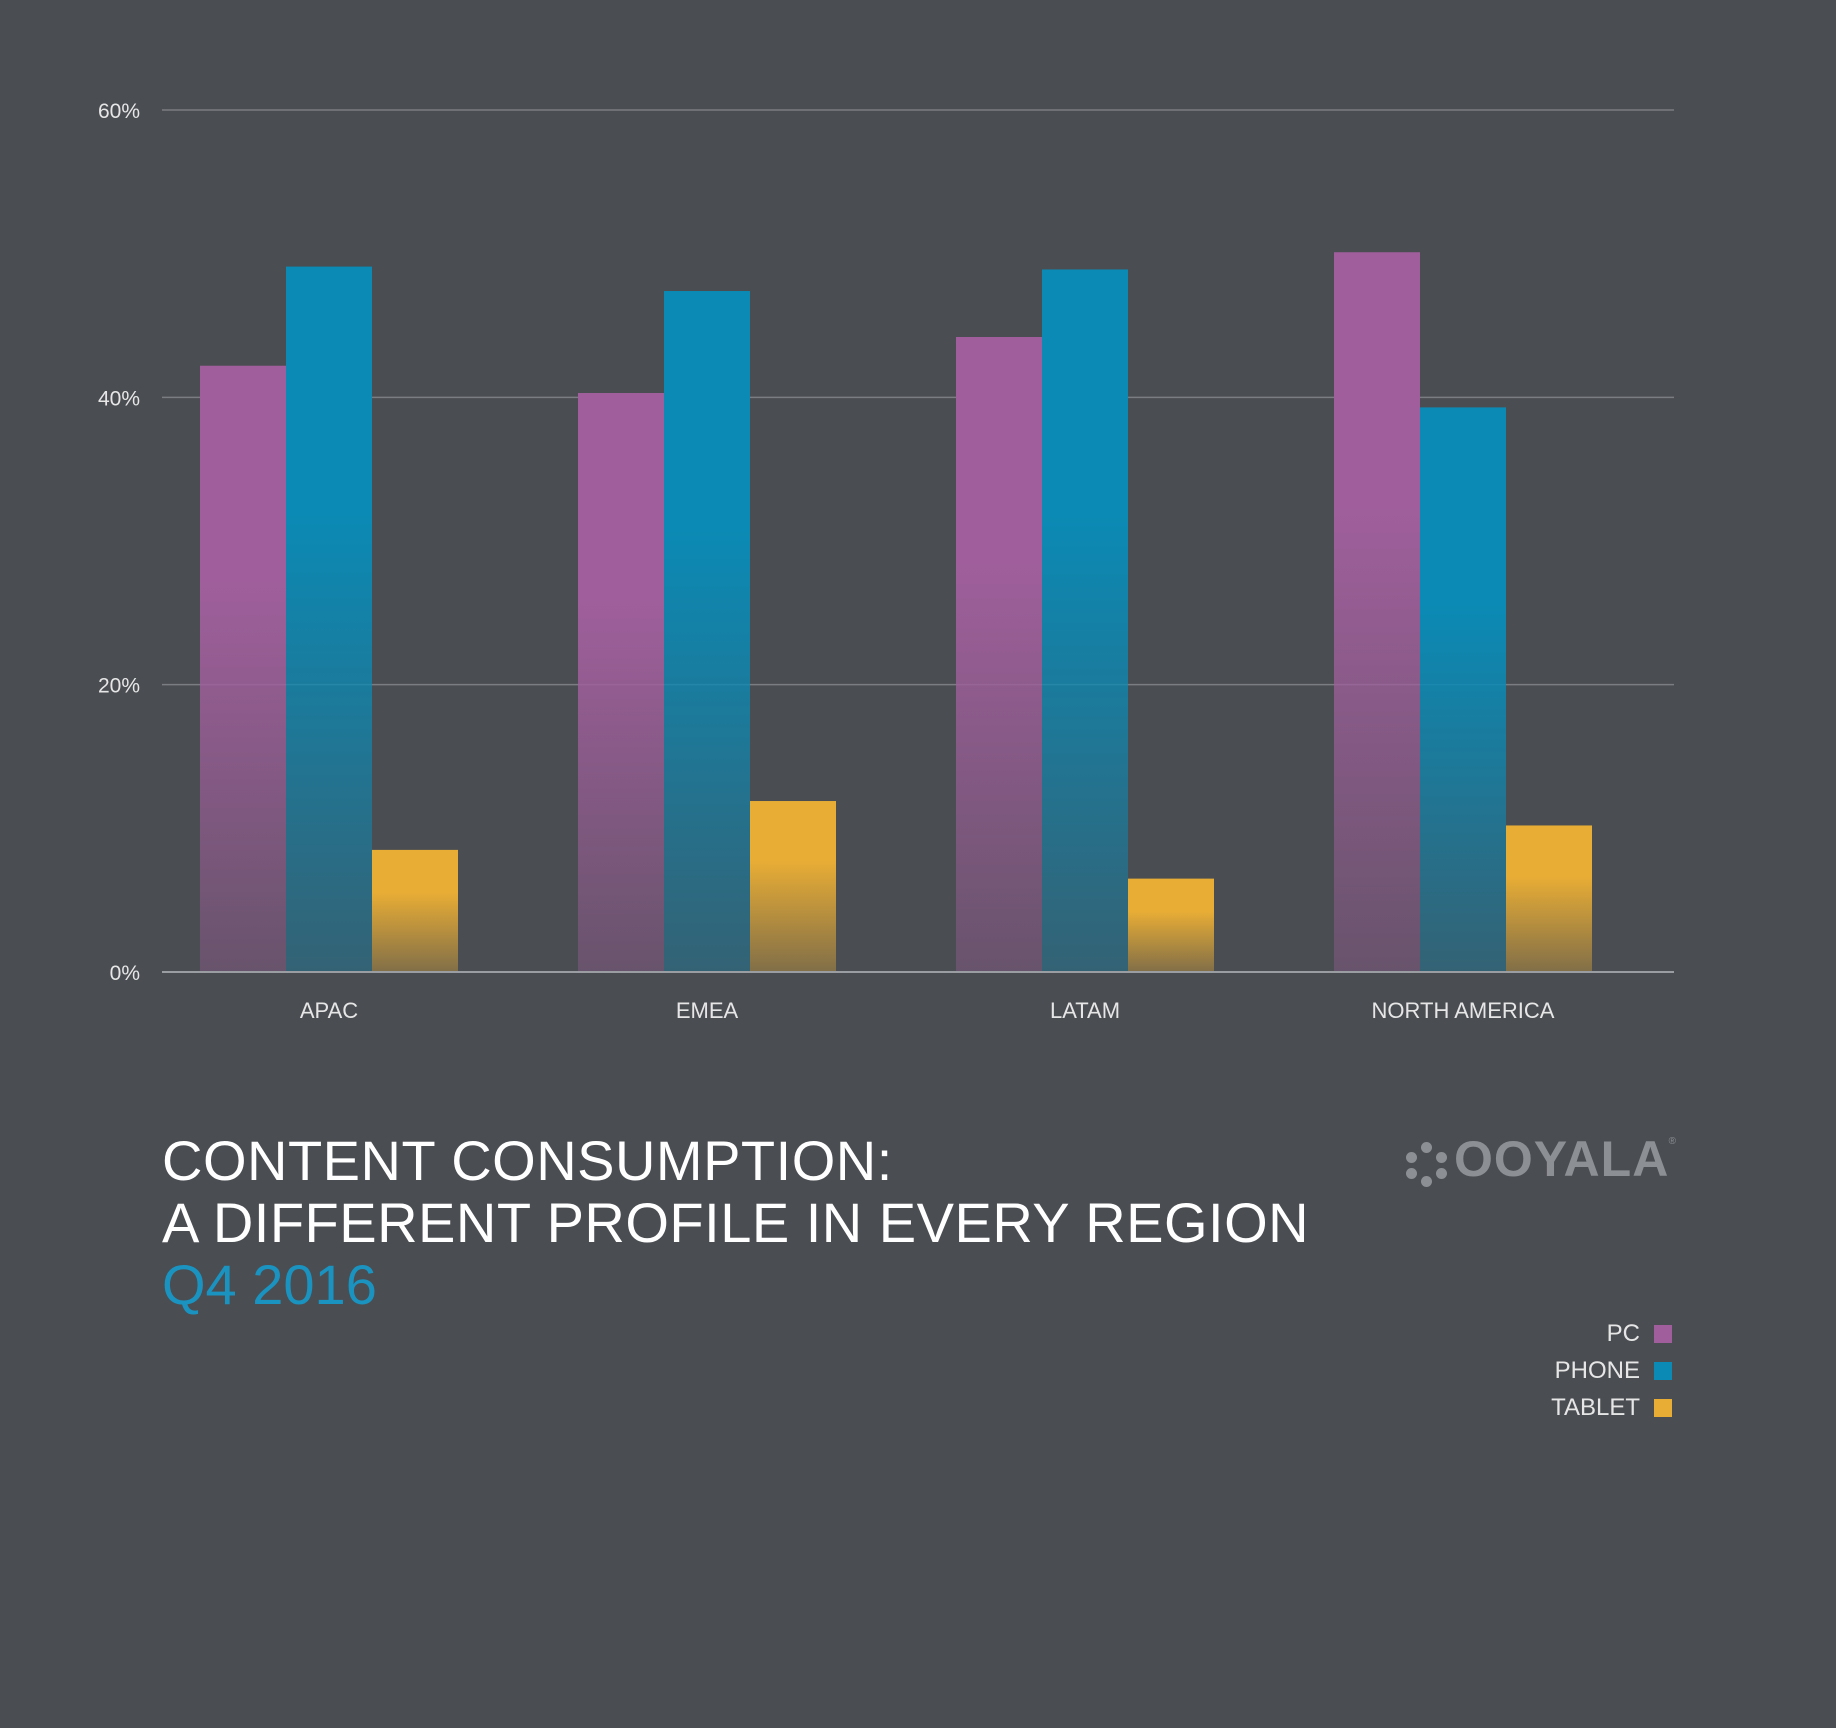  I want to click on legend-label-tablet: TABLET, so click(1595, 1407).